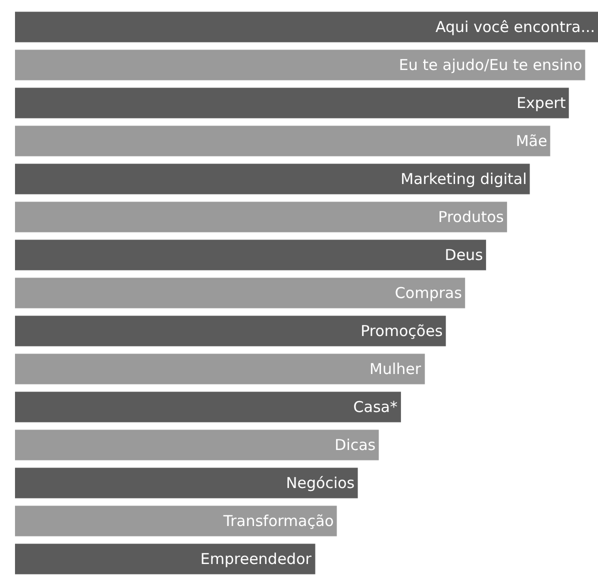  What do you see at coordinates (428, 293) in the screenshot?
I see `y-tick-label: Compras` at bounding box center [428, 293].